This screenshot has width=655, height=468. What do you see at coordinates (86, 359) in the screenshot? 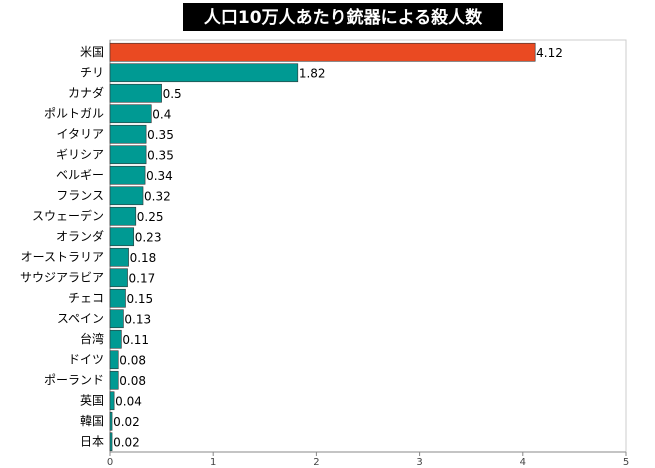
I see `y-tick-label: ドイツ` at bounding box center [86, 359].